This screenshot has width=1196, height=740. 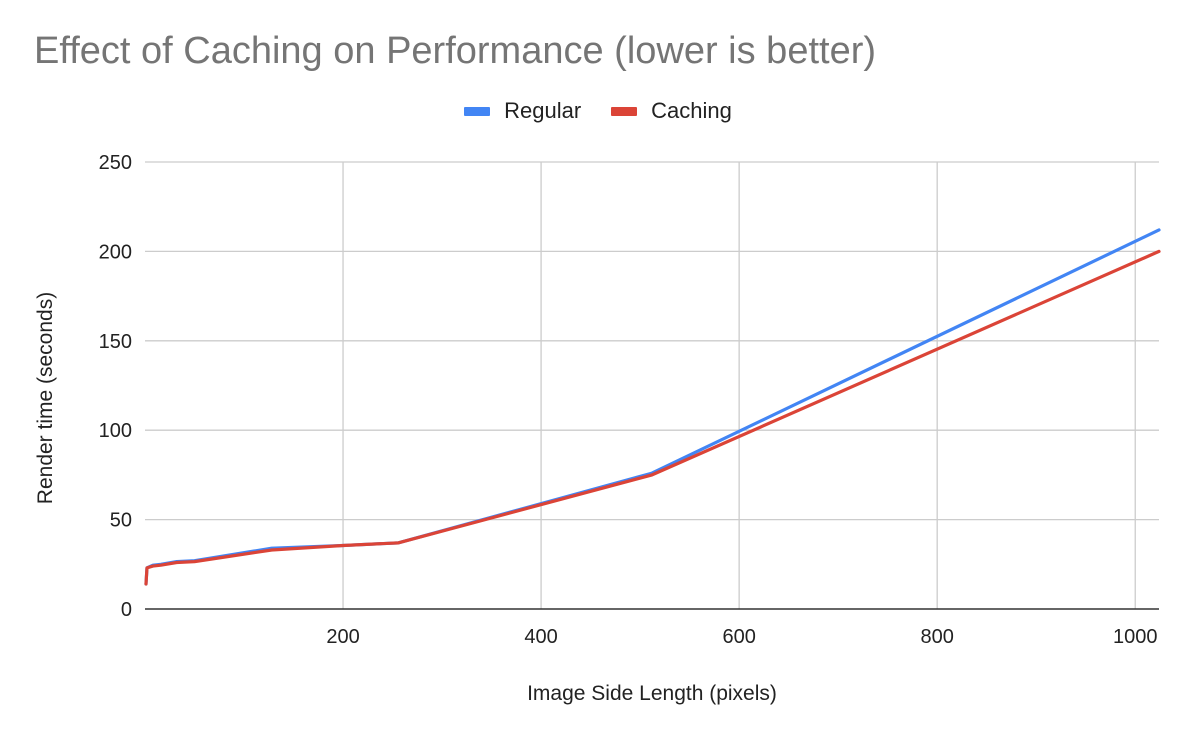 What do you see at coordinates (937, 637) in the screenshot?
I see `x-tick-label-800: 800` at bounding box center [937, 637].